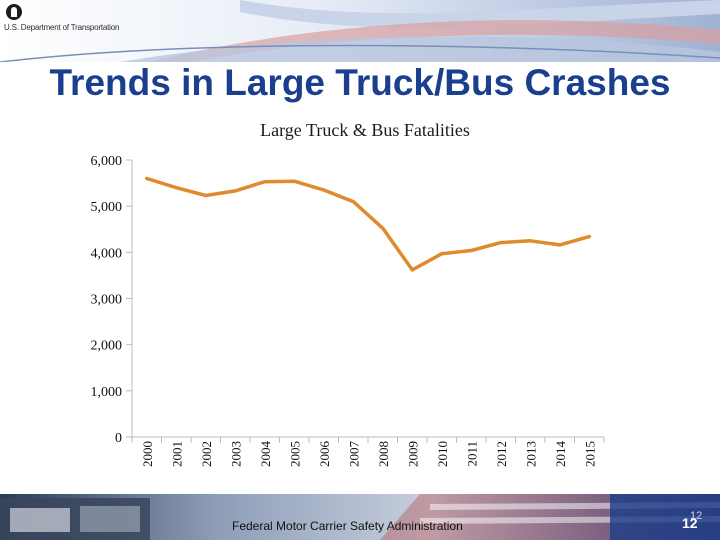  I want to click on y-axis-ticks: 0 1,000 2,000 3,000 4,000 5,000 6,000, so click(111, 300).